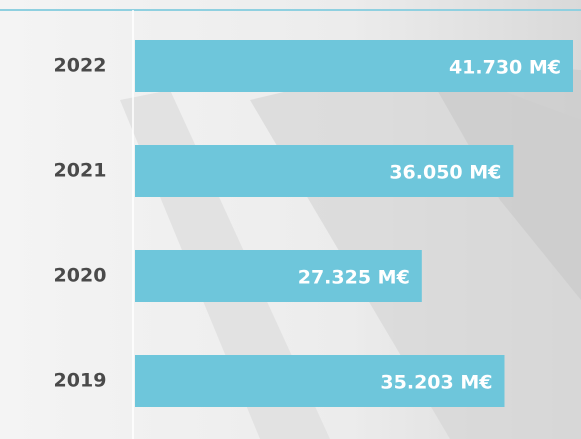 The image size is (581, 439). What do you see at coordinates (436, 383) in the screenshot?
I see `value-label: 35.203 M€` at bounding box center [436, 383].